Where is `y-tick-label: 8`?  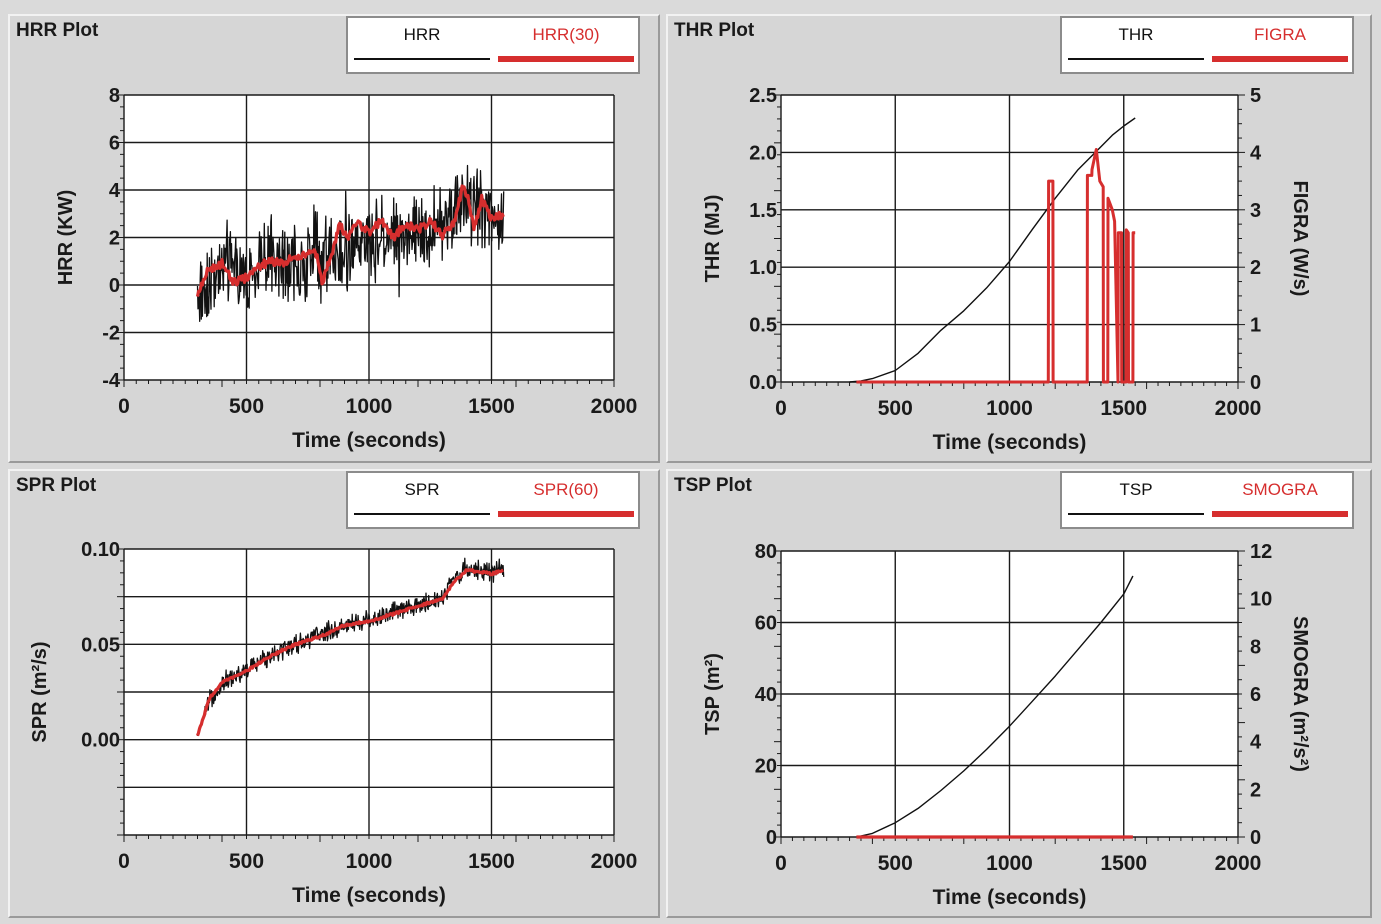
y-tick-label: 8 is located at coordinates (114, 96).